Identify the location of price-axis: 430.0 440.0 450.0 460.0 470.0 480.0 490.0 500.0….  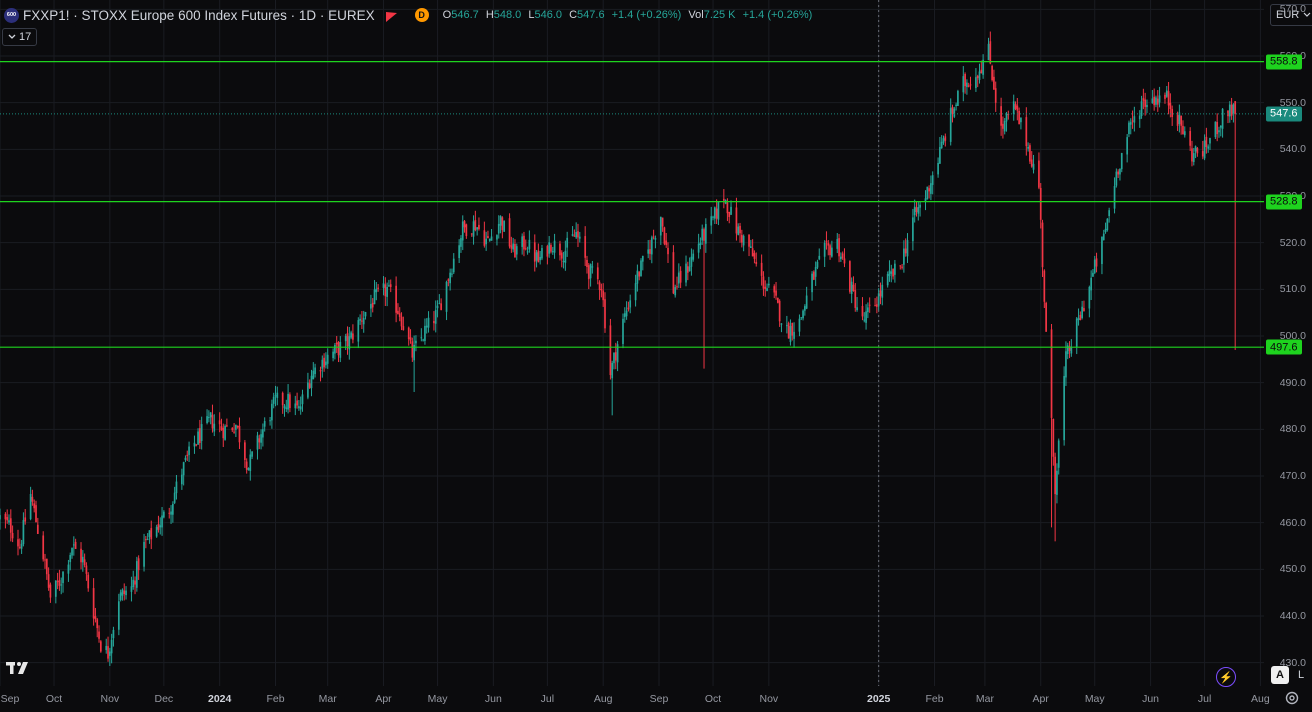
(1288, 343).